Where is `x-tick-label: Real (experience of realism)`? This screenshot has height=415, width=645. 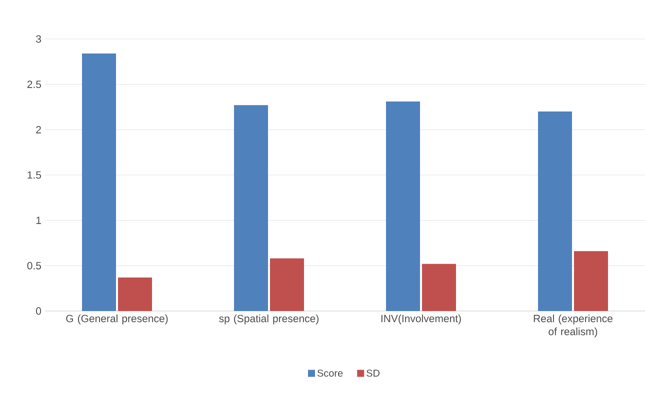
x-tick-label: Real (experience of realism) is located at coordinates (573, 326).